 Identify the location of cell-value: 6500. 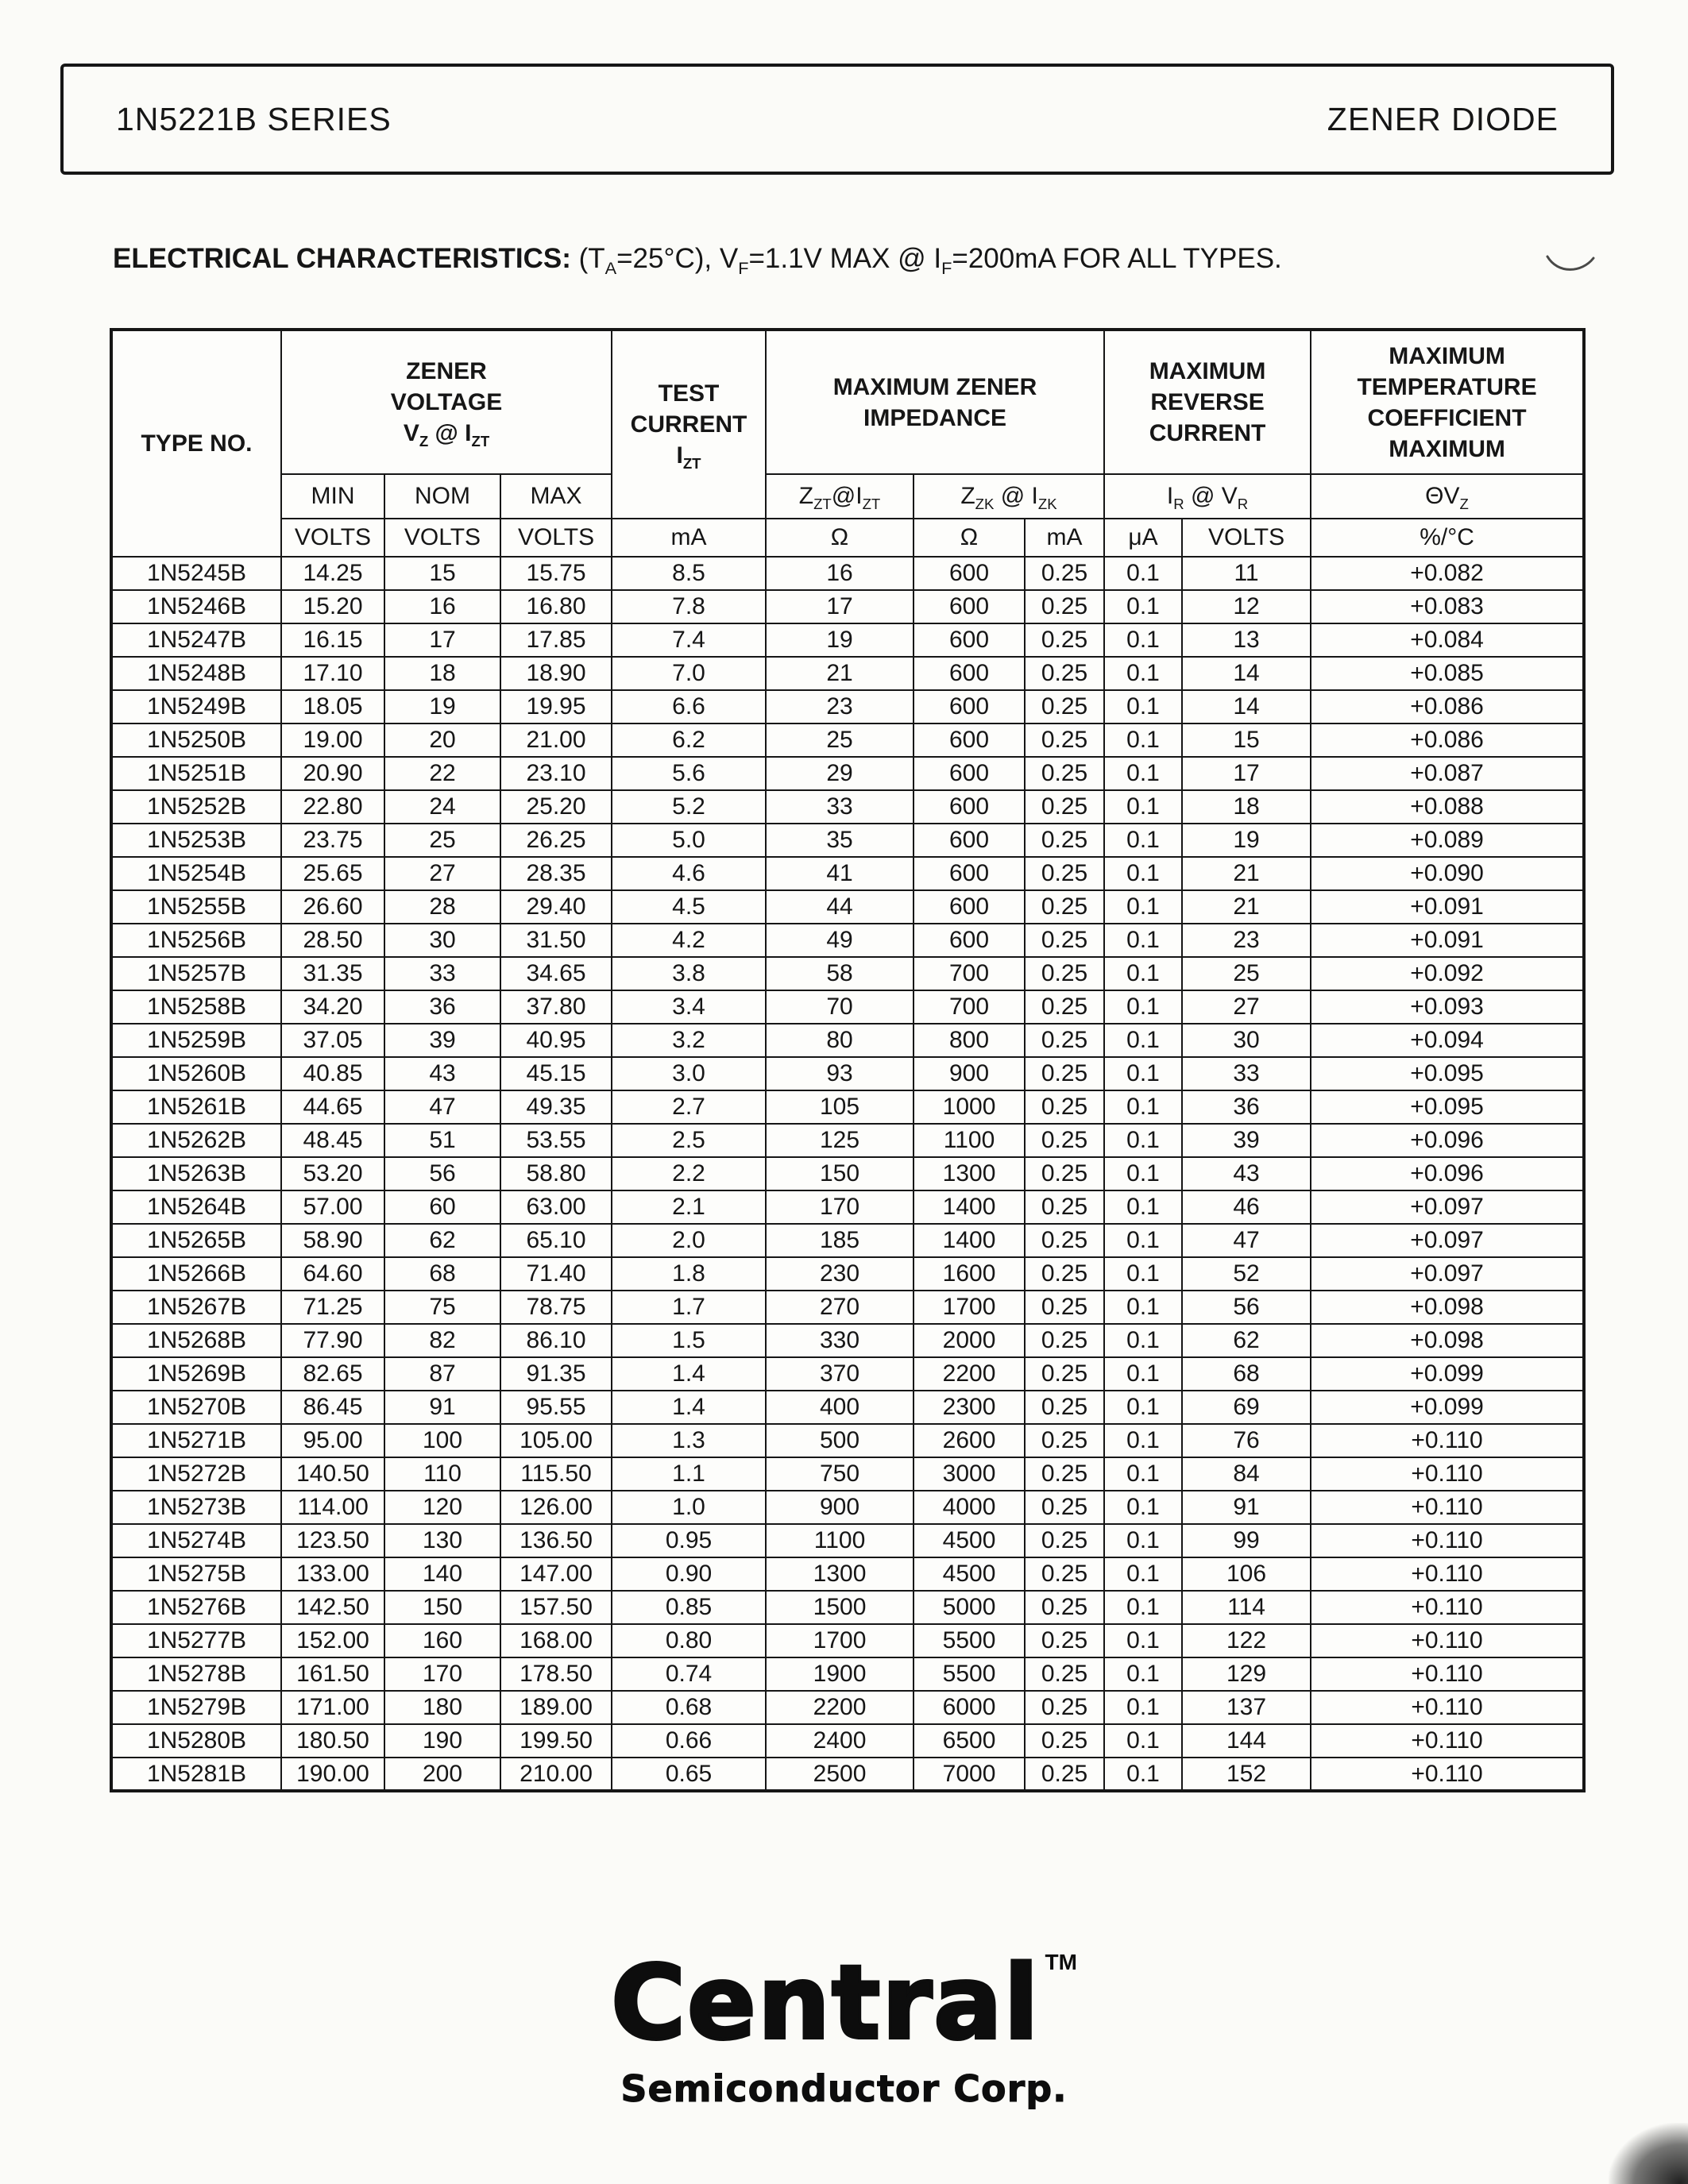
(970, 1740).